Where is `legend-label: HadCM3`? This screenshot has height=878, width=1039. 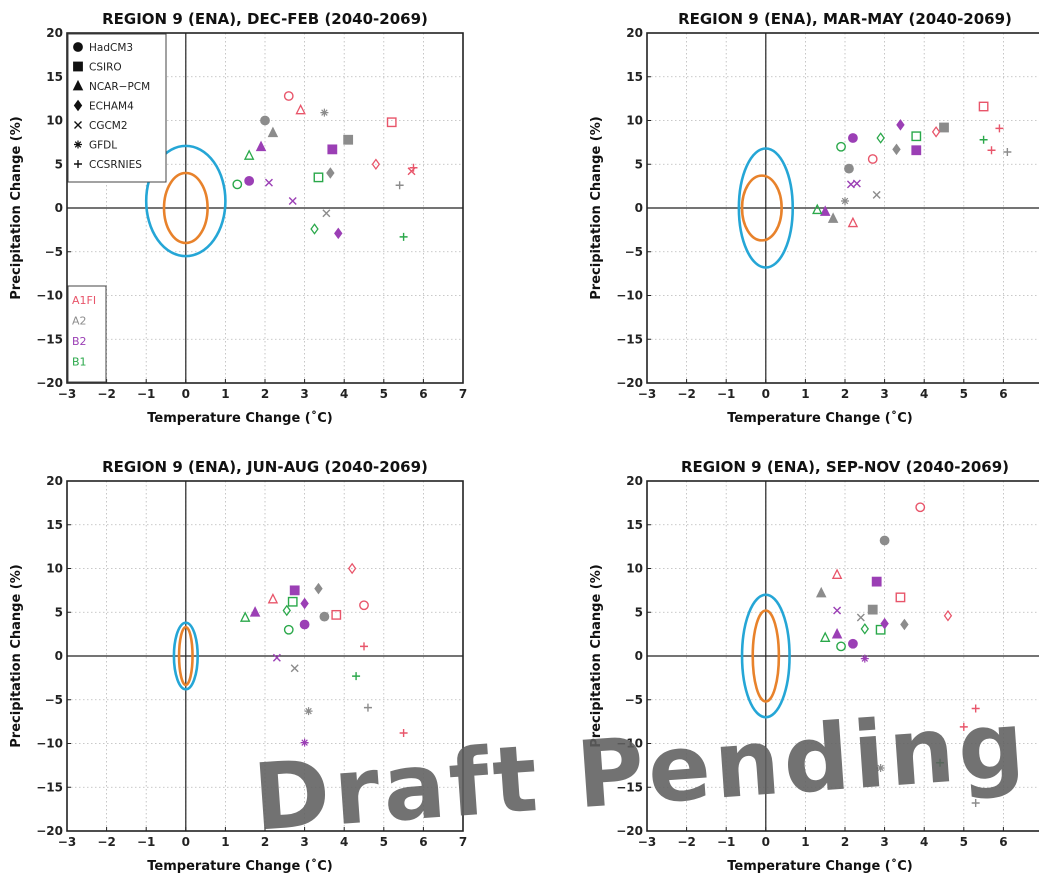 legend-label: HadCM3 is located at coordinates (111, 48).